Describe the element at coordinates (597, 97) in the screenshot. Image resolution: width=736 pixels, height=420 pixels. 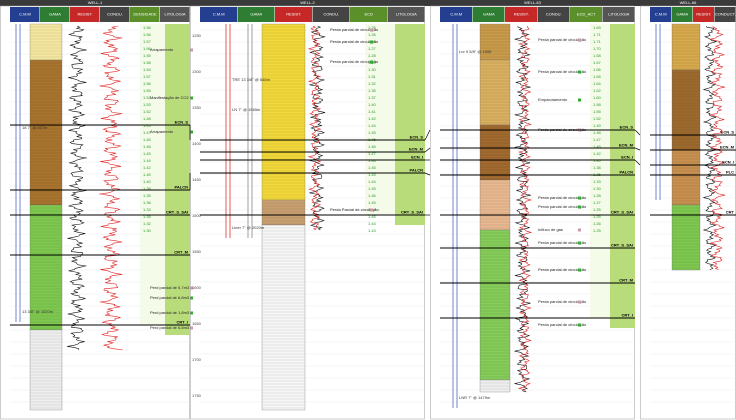
I see `ecd-value: 1.60` at that location.